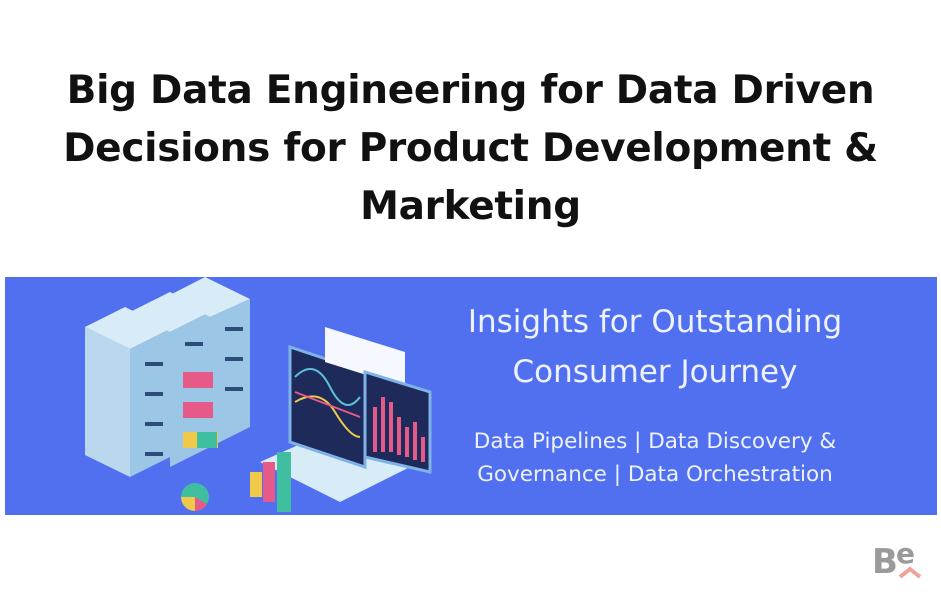  I want to click on headline-line: Consumer Journey, so click(655, 372).